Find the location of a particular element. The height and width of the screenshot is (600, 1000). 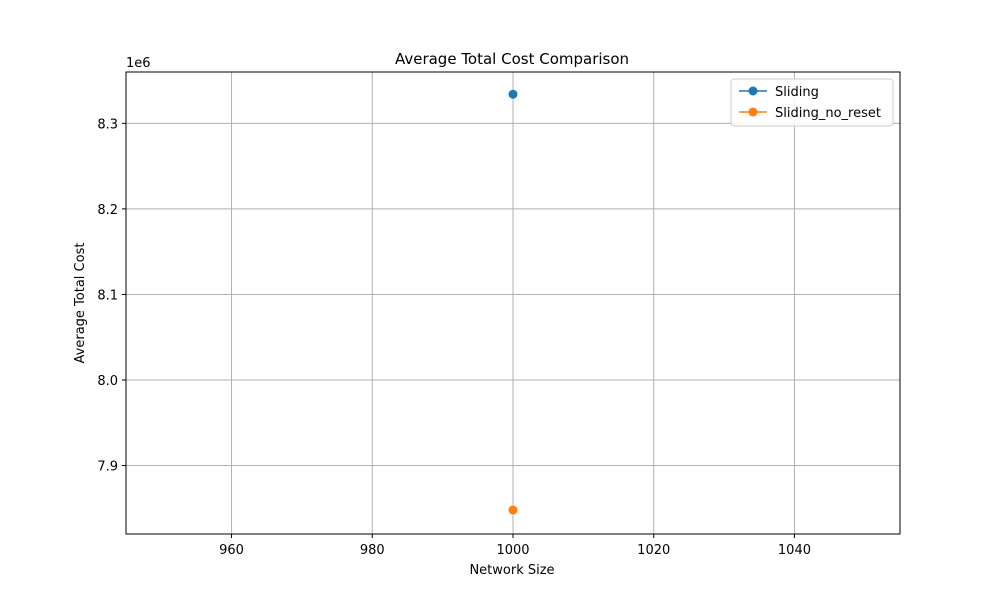

data-marks is located at coordinates (513, 302).